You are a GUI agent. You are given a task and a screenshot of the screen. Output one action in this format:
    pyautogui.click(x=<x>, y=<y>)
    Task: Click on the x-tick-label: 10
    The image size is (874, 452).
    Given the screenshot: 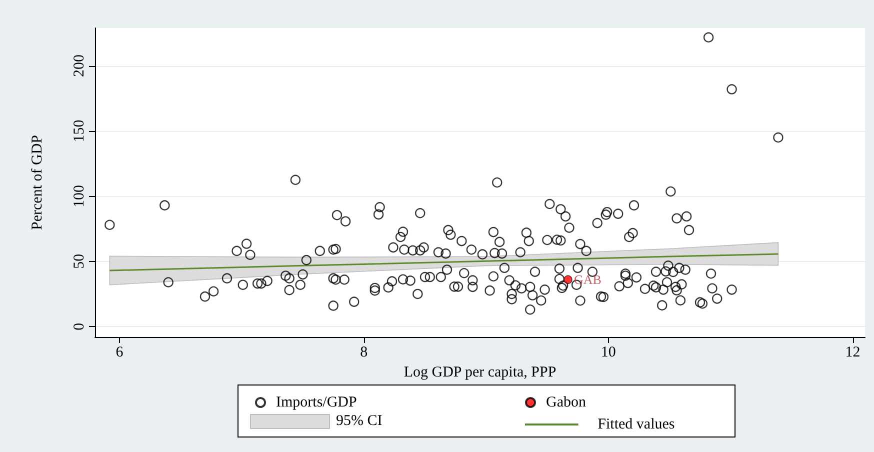 What is the action you would take?
    pyautogui.click(x=608, y=352)
    